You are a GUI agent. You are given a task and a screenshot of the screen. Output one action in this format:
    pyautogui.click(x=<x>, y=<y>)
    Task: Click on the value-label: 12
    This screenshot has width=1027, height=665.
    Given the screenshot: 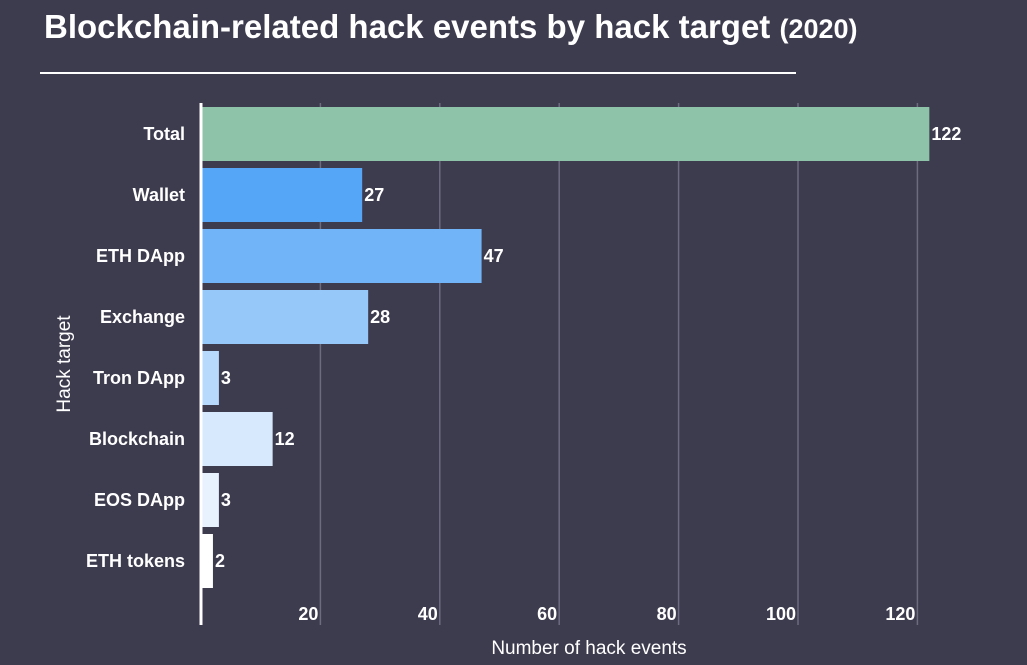 What is the action you would take?
    pyautogui.click(x=285, y=439)
    